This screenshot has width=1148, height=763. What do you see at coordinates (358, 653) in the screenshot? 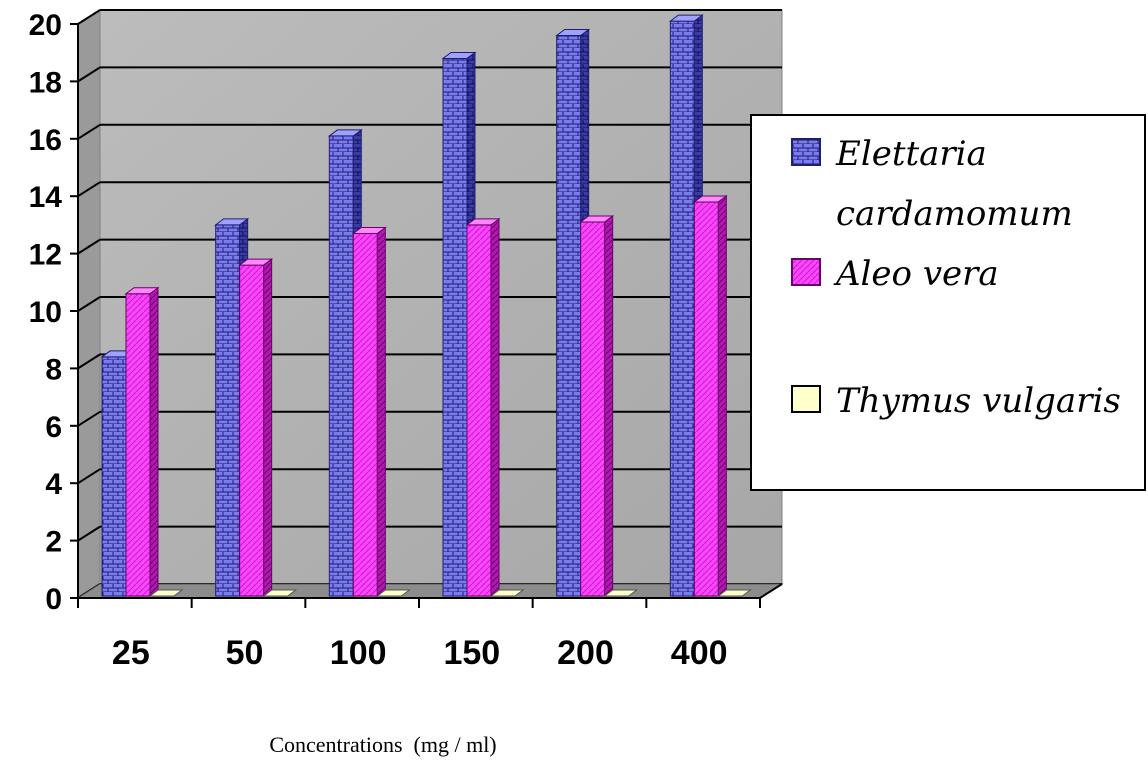
I see `x-tick-label: 100` at bounding box center [358, 653].